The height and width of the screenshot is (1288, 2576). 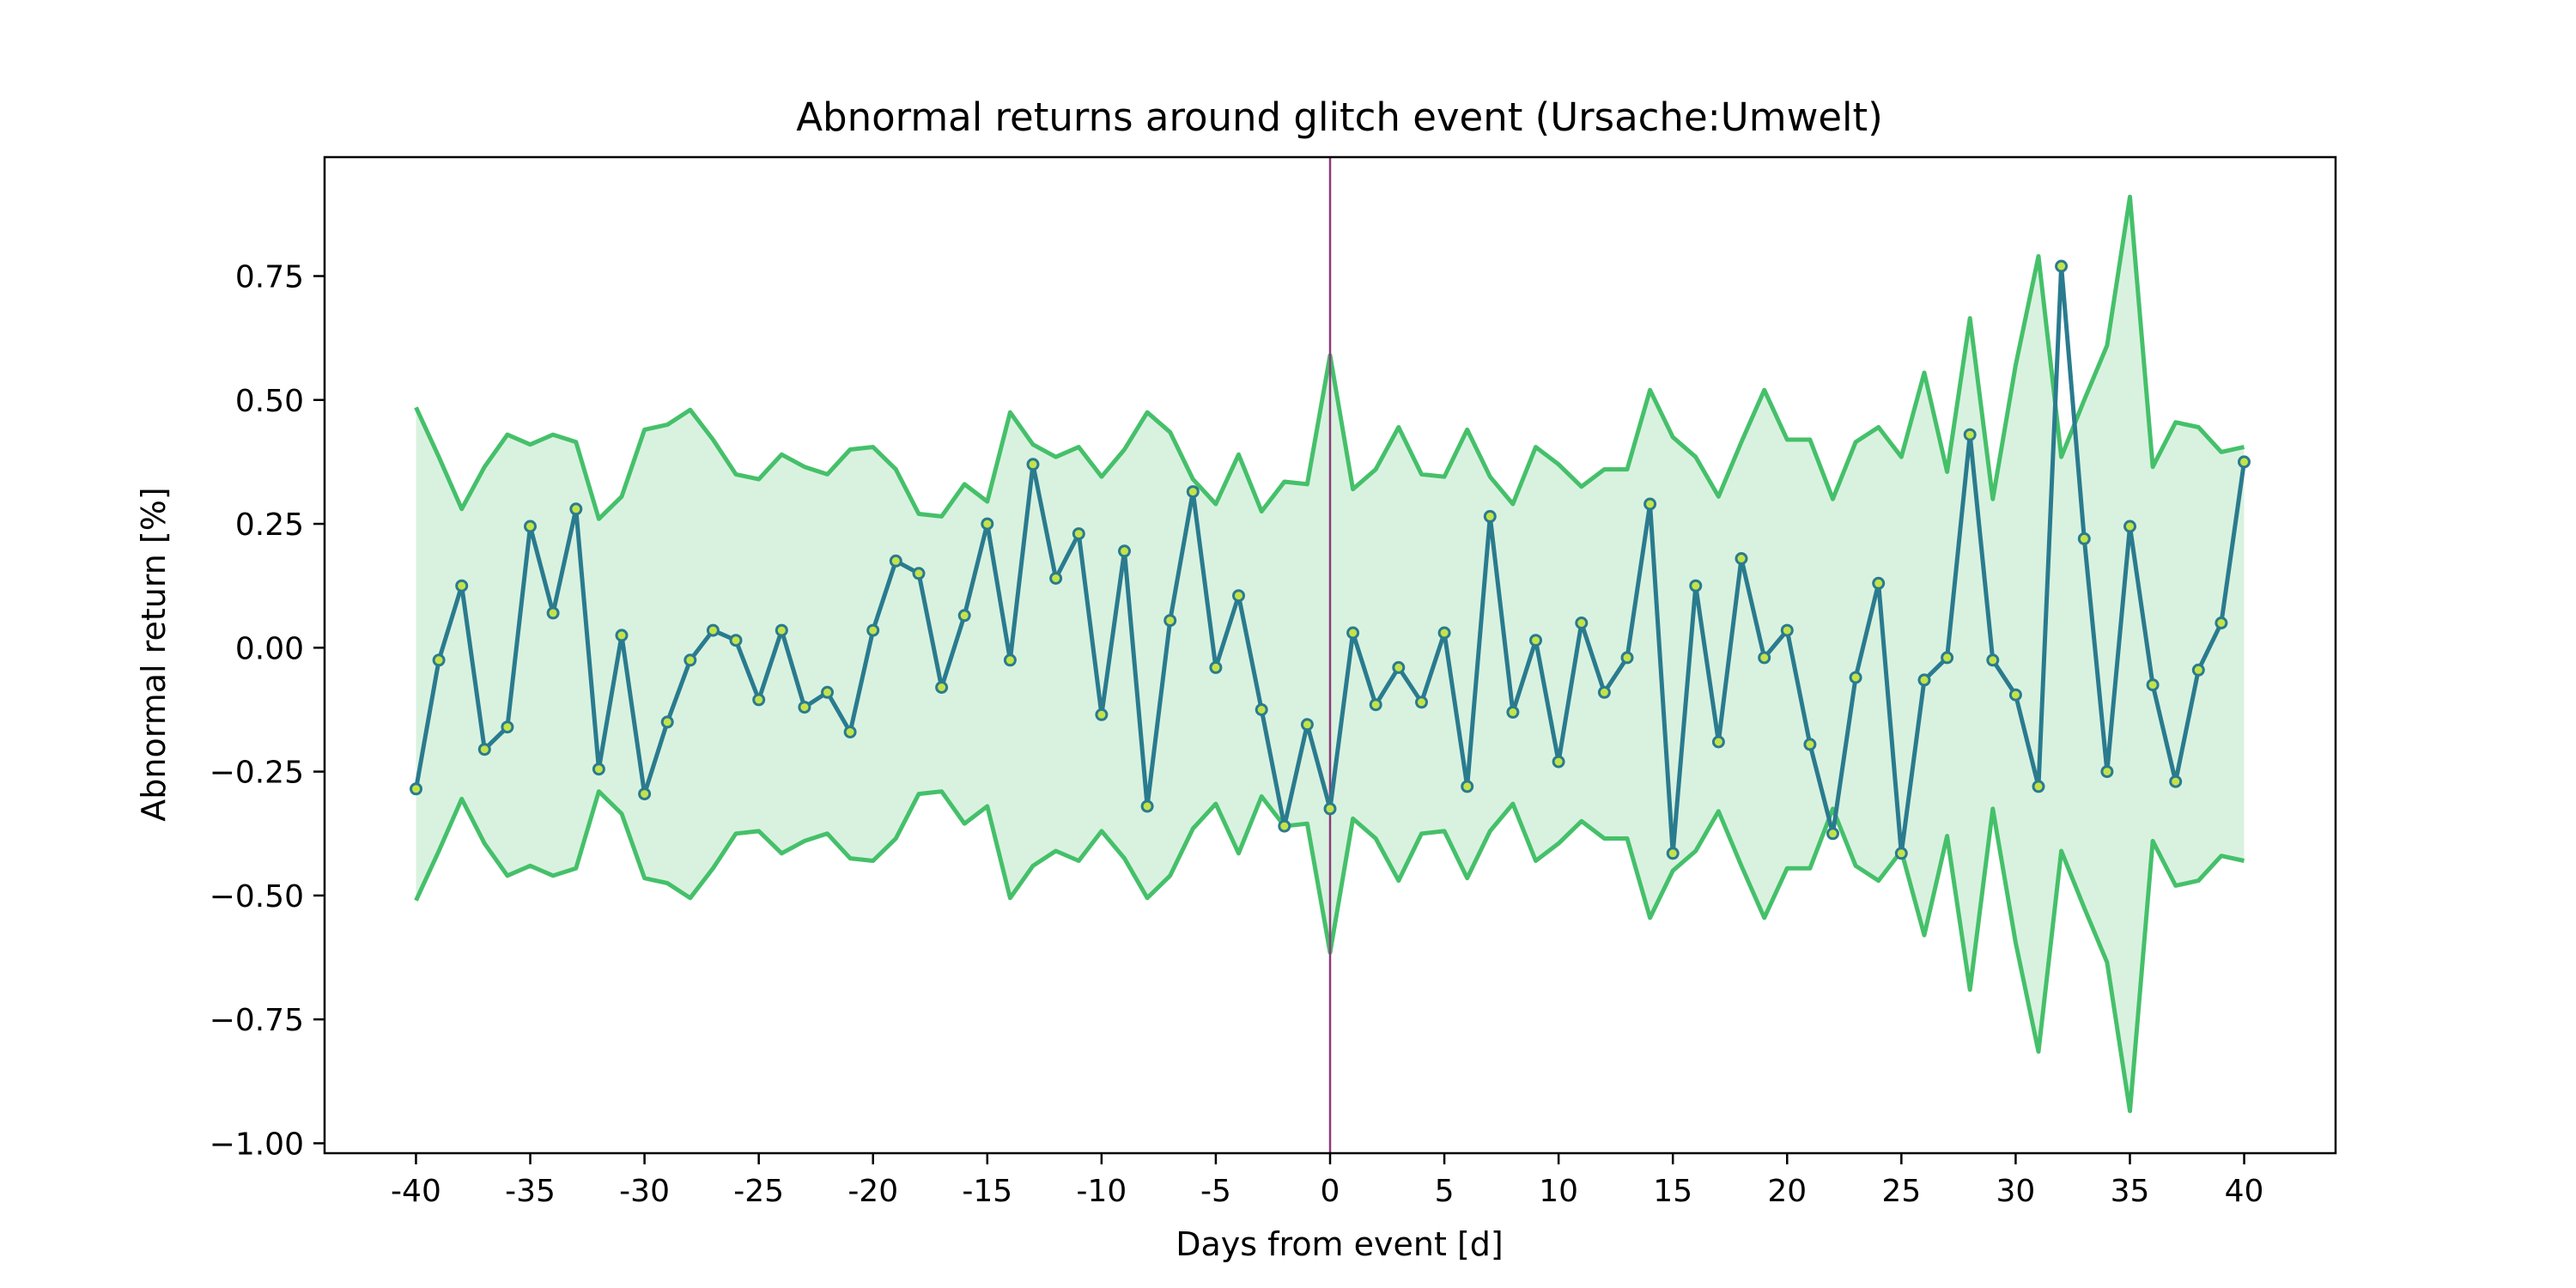 What do you see at coordinates (2016, 1191) in the screenshot?
I see `x-tick-label: 30` at bounding box center [2016, 1191].